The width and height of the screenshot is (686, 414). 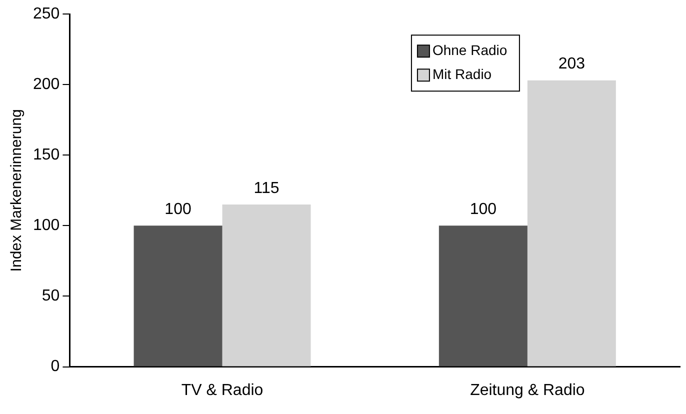 What do you see at coordinates (572, 64) in the screenshot?
I see `data-label: 203` at bounding box center [572, 64].